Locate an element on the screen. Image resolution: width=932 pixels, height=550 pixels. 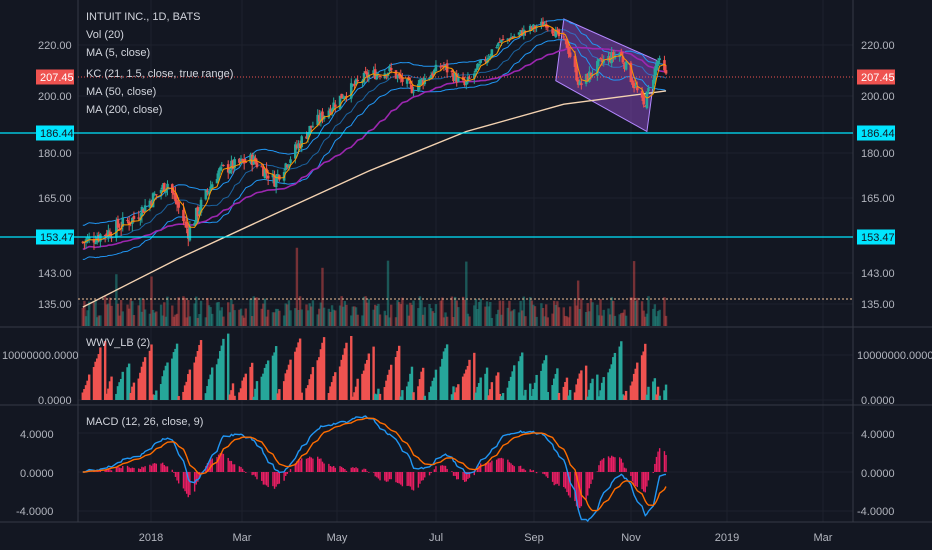
time-tick-label: Mar is located at coordinates (242, 538).